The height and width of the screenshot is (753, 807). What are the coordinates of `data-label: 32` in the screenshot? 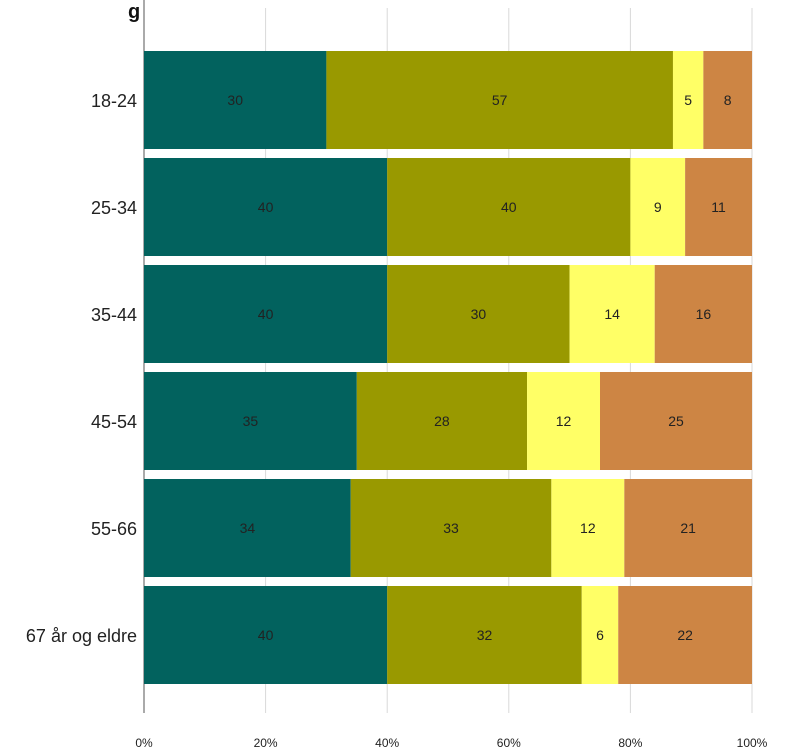 It's located at (485, 635).